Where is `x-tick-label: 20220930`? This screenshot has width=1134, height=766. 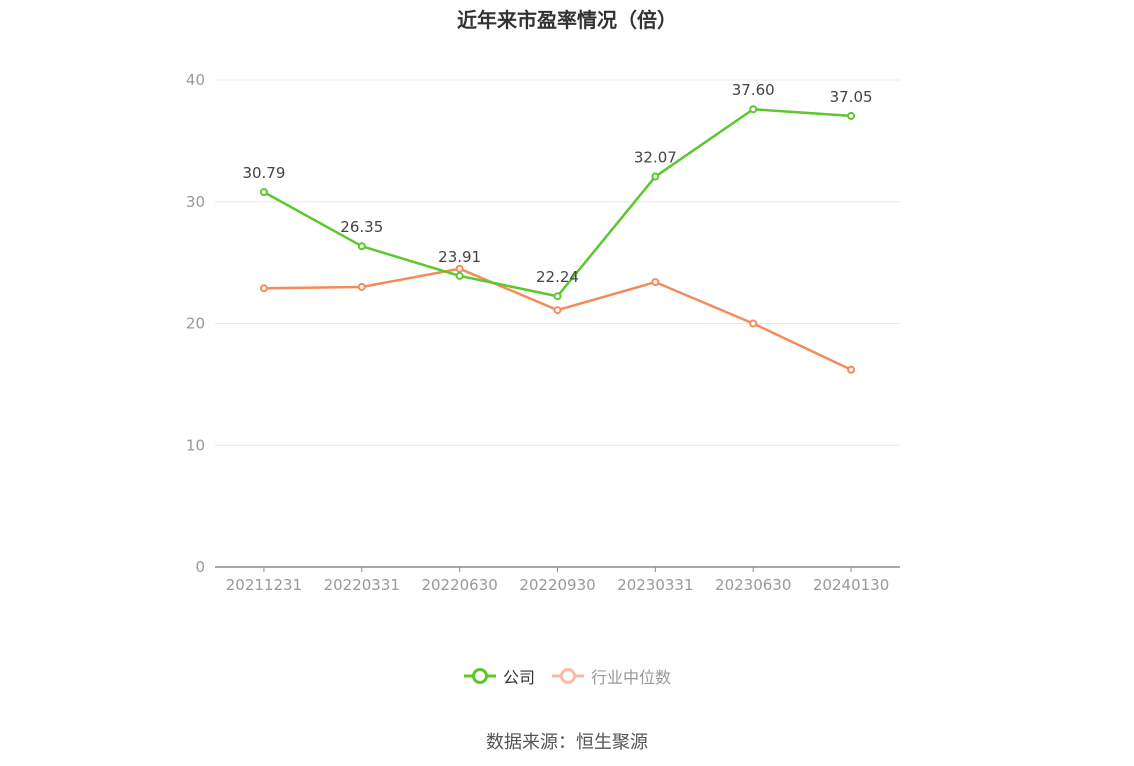
x-tick-label: 20220930 is located at coordinates (557, 585).